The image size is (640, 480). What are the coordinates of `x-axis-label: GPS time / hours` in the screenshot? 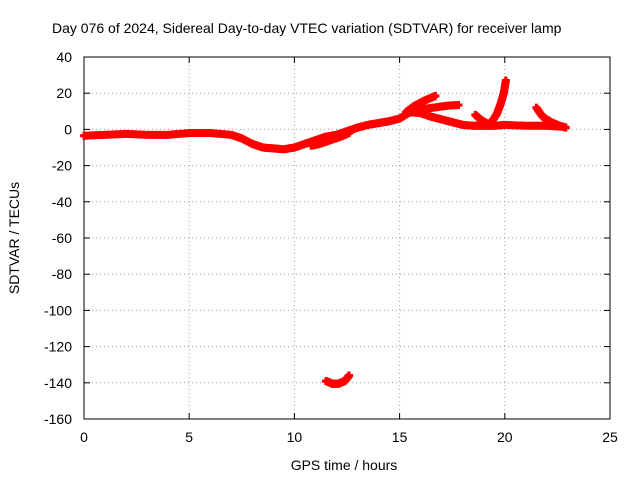 It's located at (344, 465).